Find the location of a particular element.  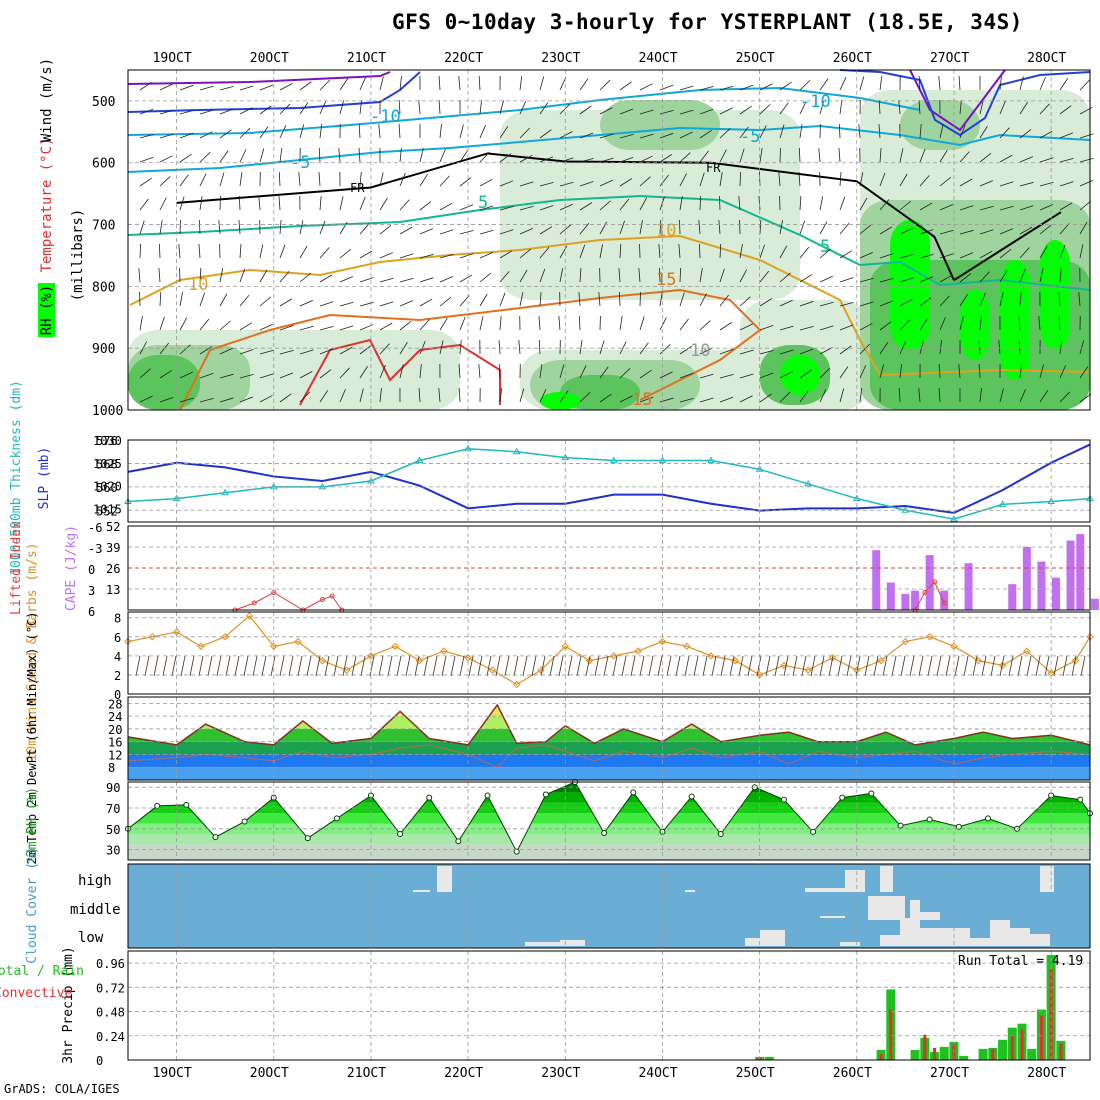

slp-y-tick: 1015 is located at coordinates (107, 509).